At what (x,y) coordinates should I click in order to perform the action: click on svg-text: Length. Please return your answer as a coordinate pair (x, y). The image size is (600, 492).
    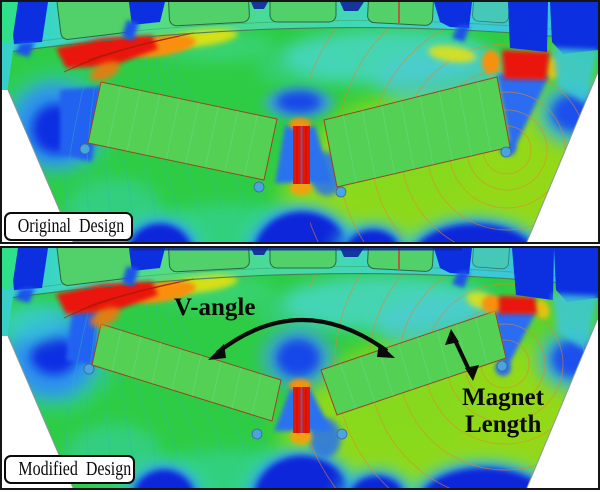
    Looking at the image, I should click on (503, 424).